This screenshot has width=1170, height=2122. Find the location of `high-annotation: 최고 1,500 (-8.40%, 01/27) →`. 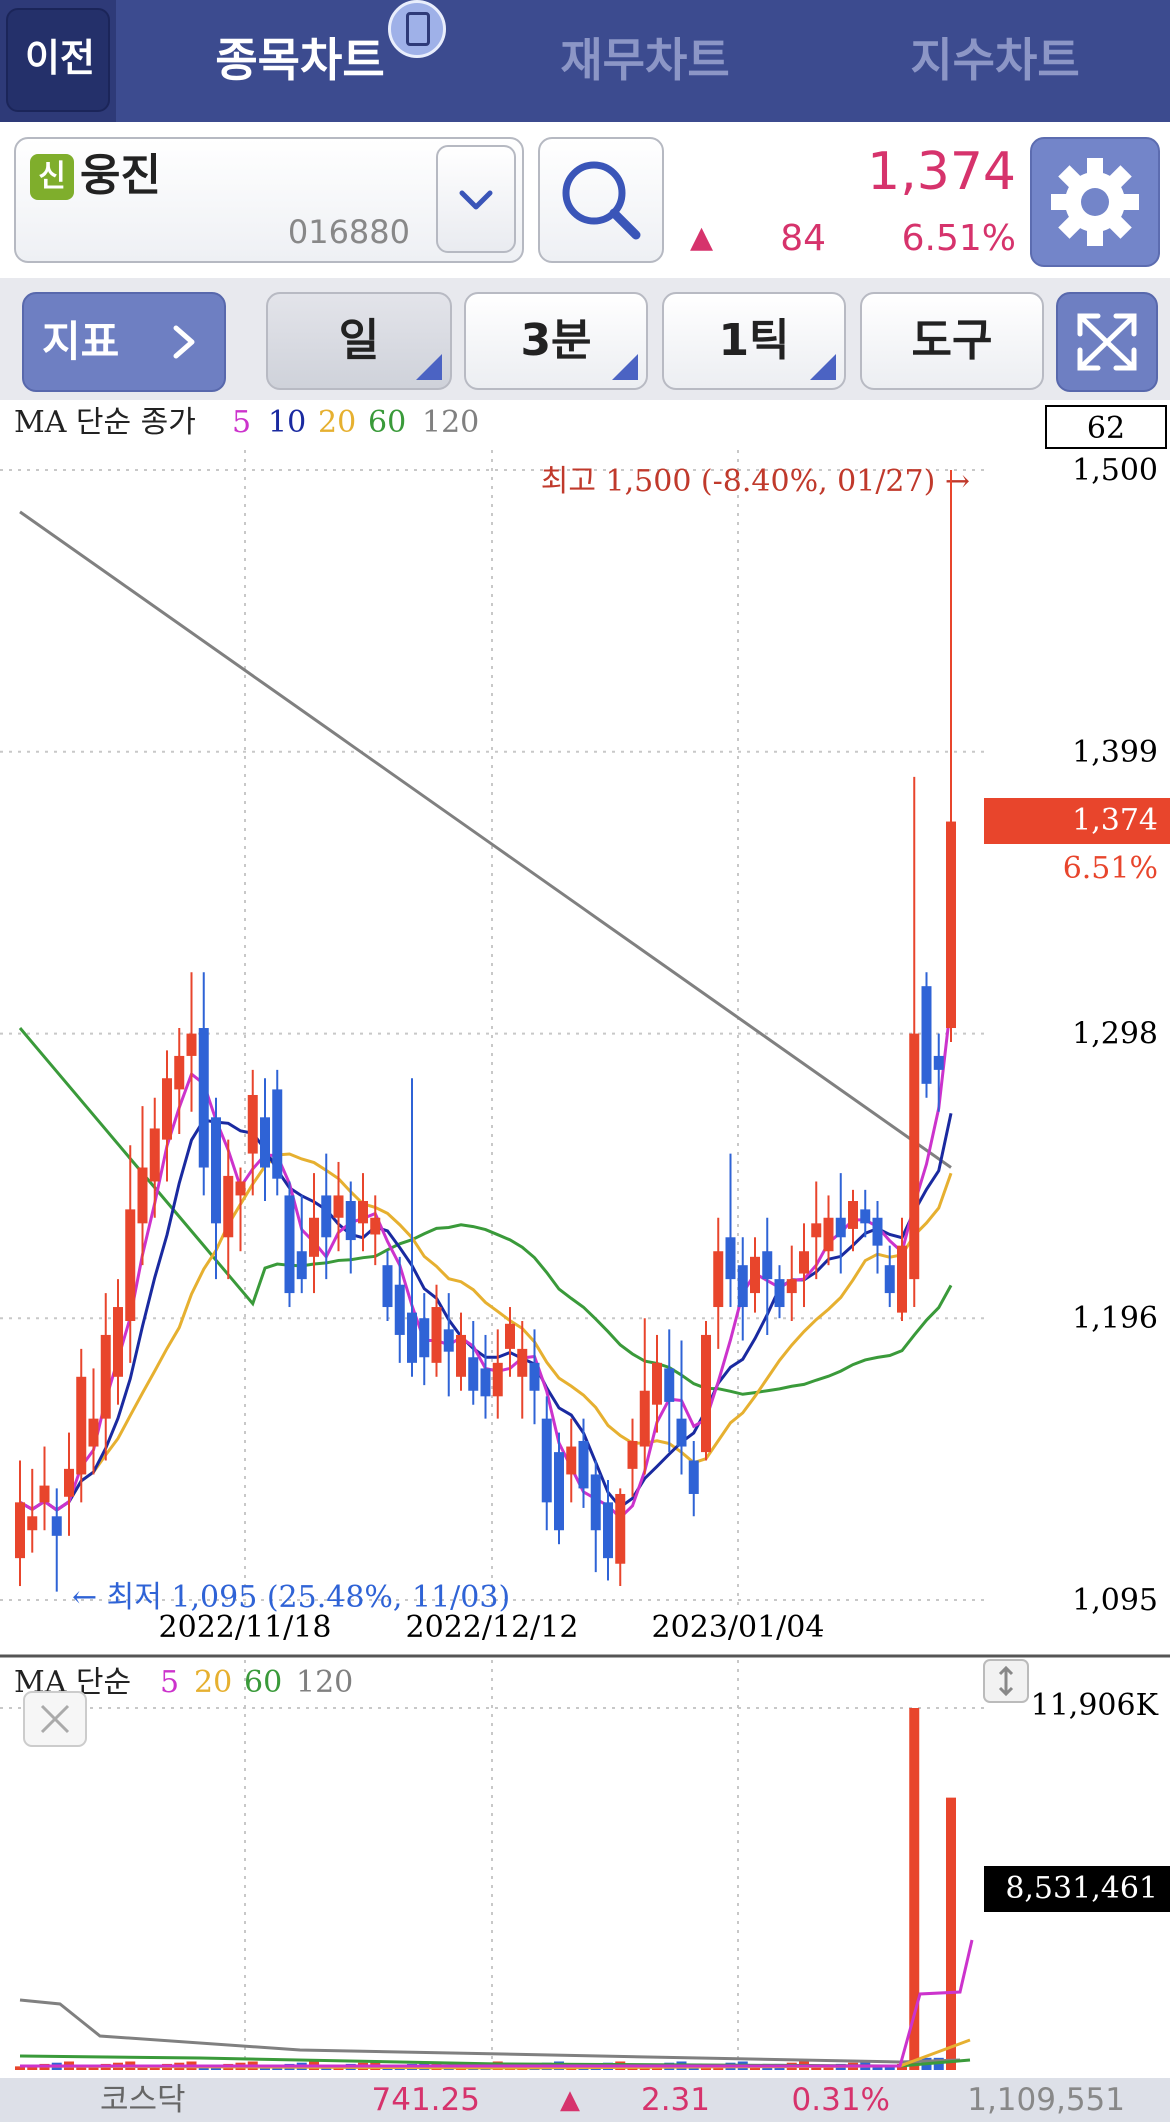

high-annotation: 최고 1,500 (-8.40%, 01/27) → is located at coordinates (755, 481).